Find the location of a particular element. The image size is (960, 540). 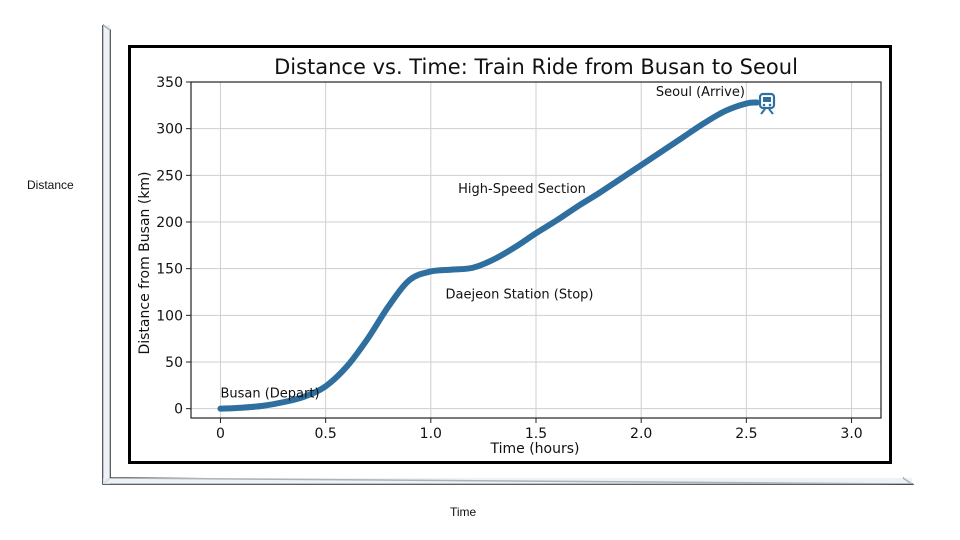

x-tick-label: 0.5 is located at coordinates (326, 434).